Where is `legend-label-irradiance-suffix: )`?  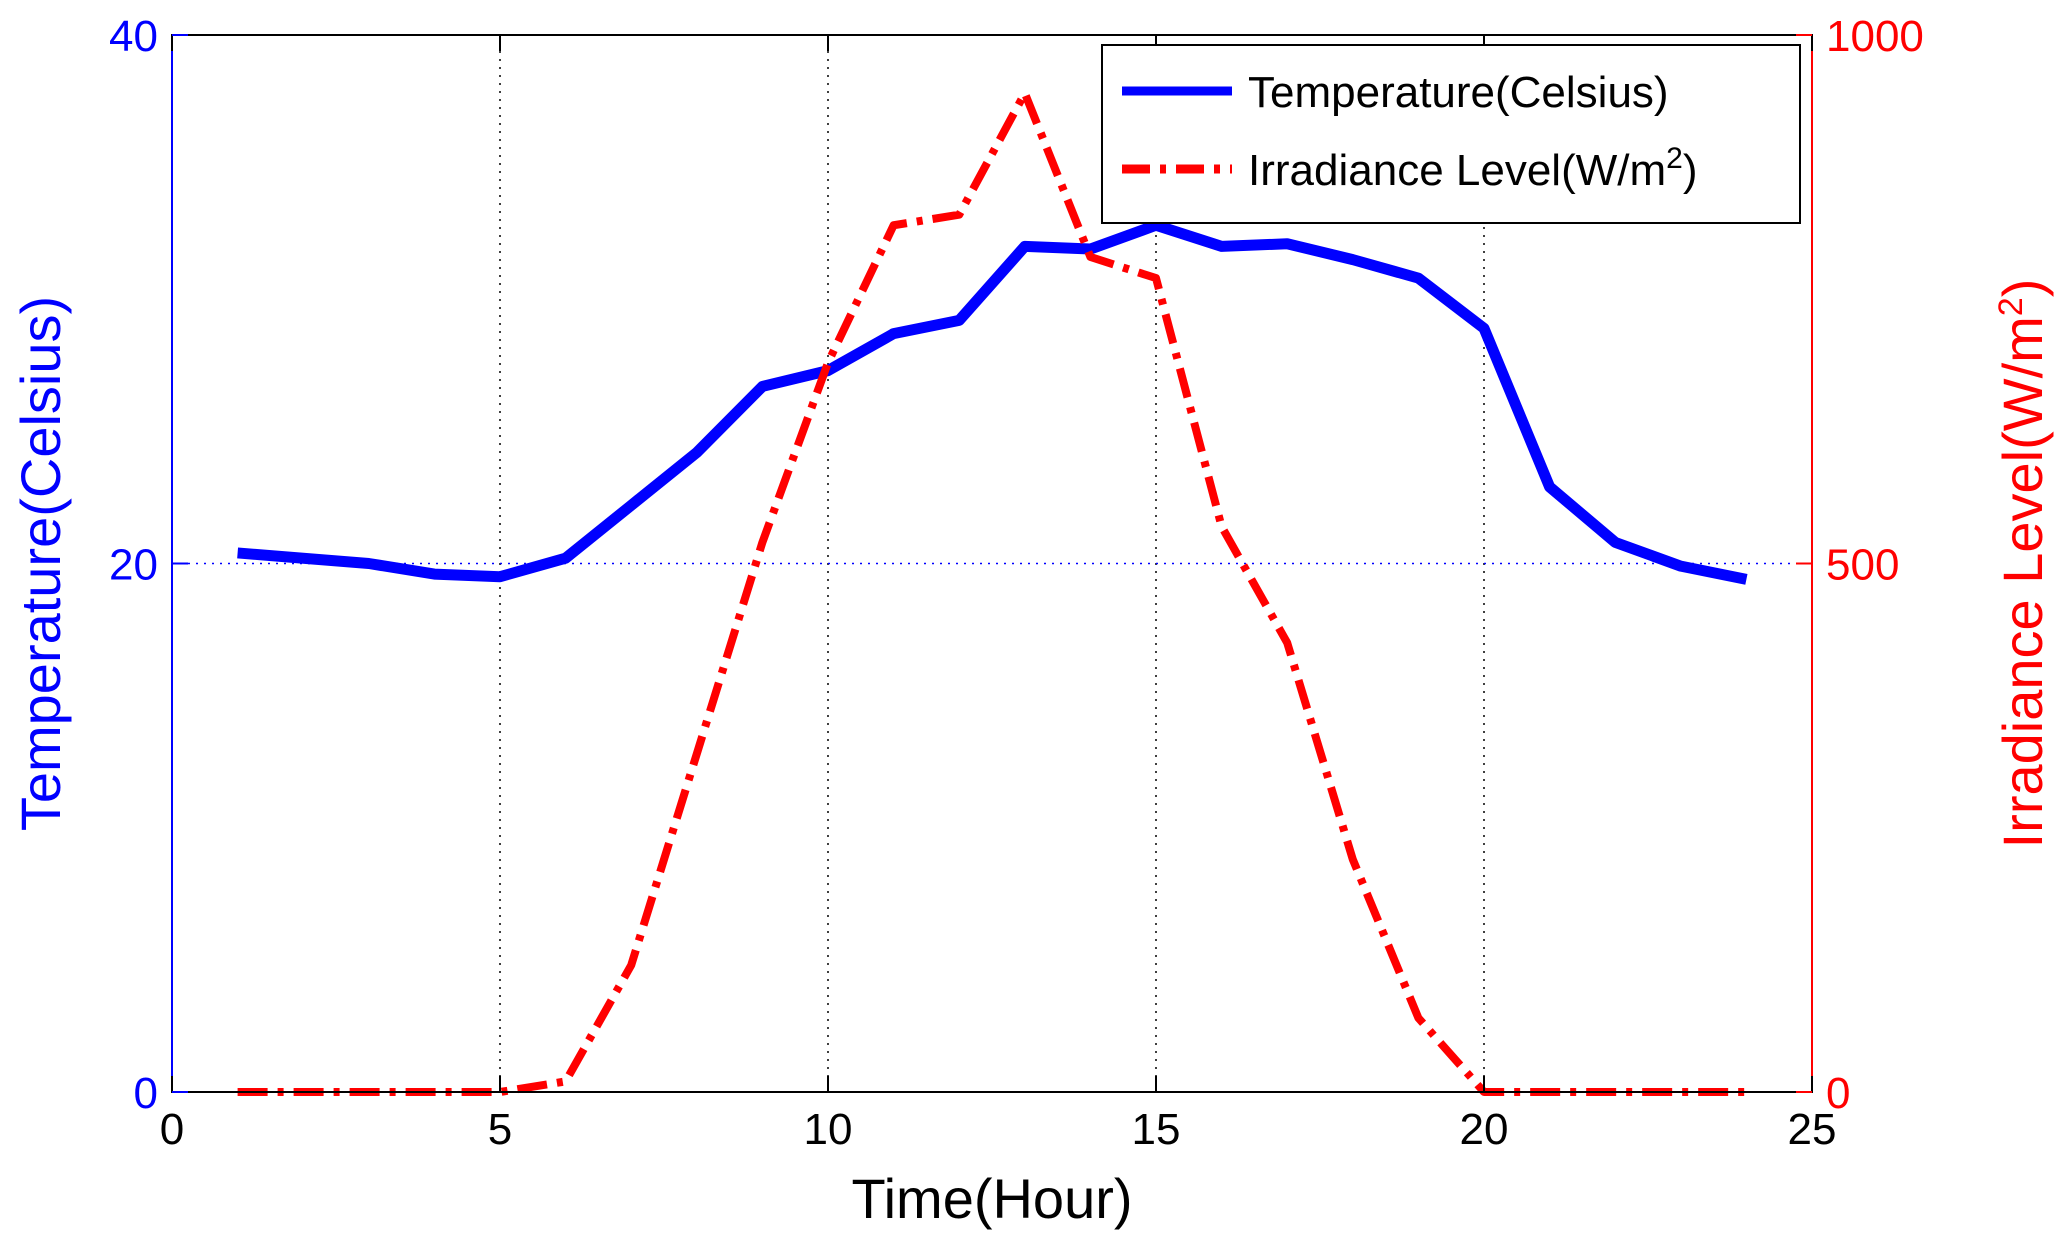
legend-label-irradiance-suffix: ) is located at coordinates (1690, 170).